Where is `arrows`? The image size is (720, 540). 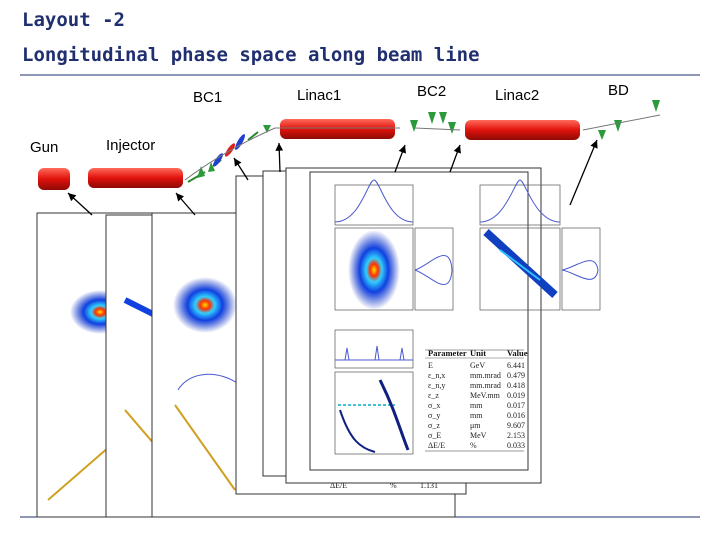
arrows is located at coordinates (332, 177).